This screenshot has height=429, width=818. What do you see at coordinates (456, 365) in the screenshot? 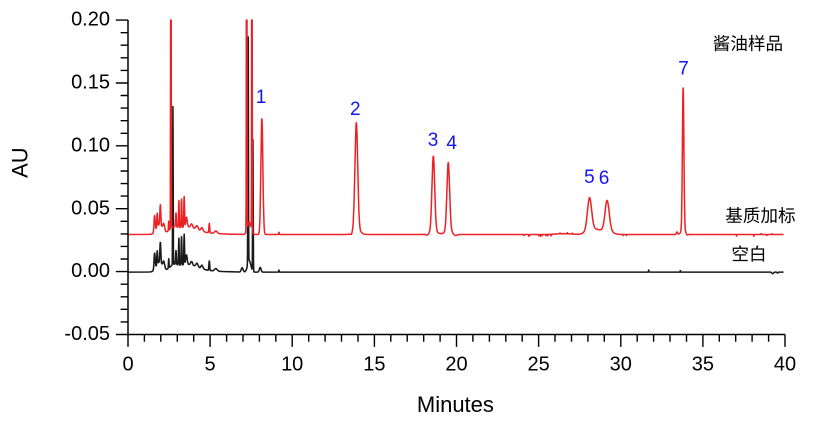
I see `svg-text: 20` at bounding box center [456, 365].